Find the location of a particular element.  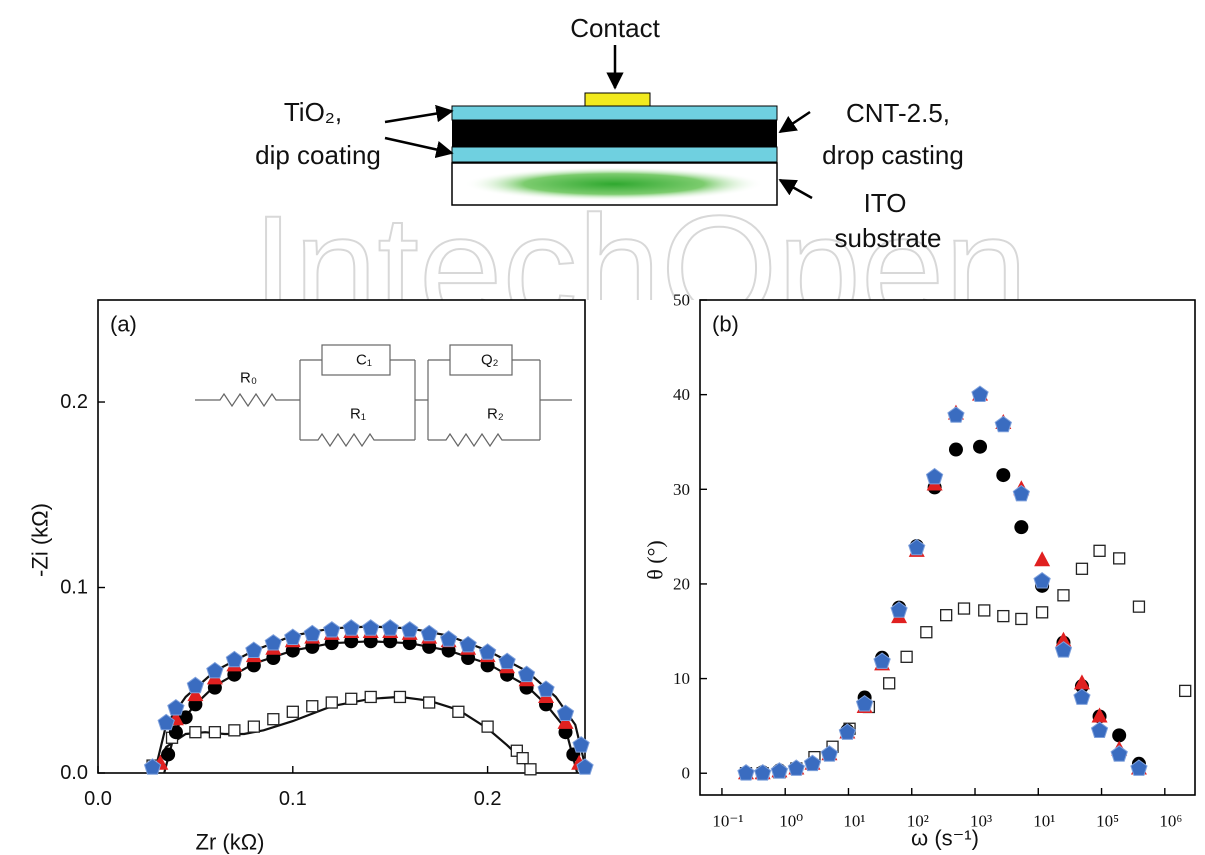

y-tick-label: 0.0 is located at coordinates (74, 773).